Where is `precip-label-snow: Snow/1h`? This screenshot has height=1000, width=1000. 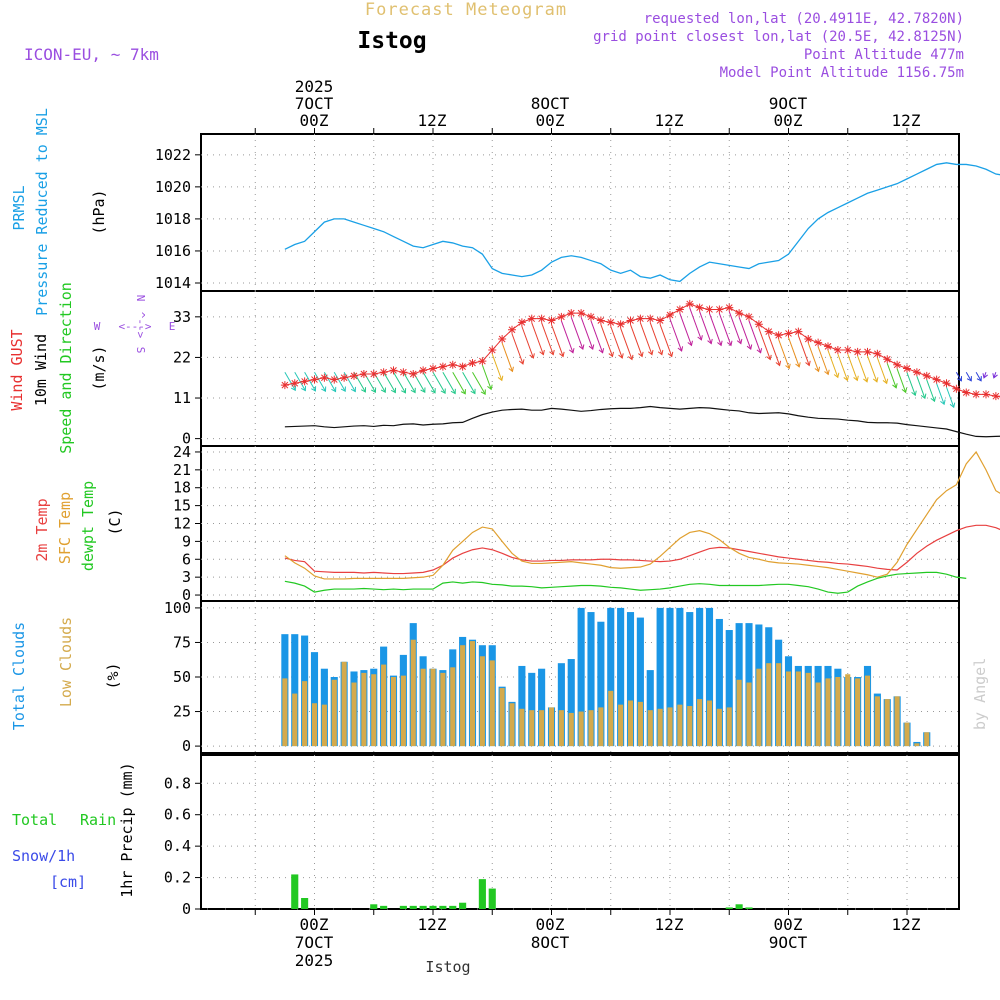
precip-label-snow: Snow/1h is located at coordinates (43, 856).